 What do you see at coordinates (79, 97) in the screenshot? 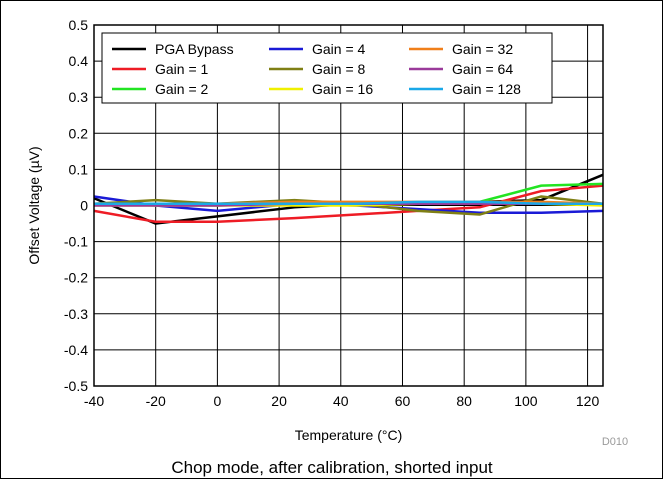
I see `y-tick-label: 0.3` at bounding box center [79, 97].